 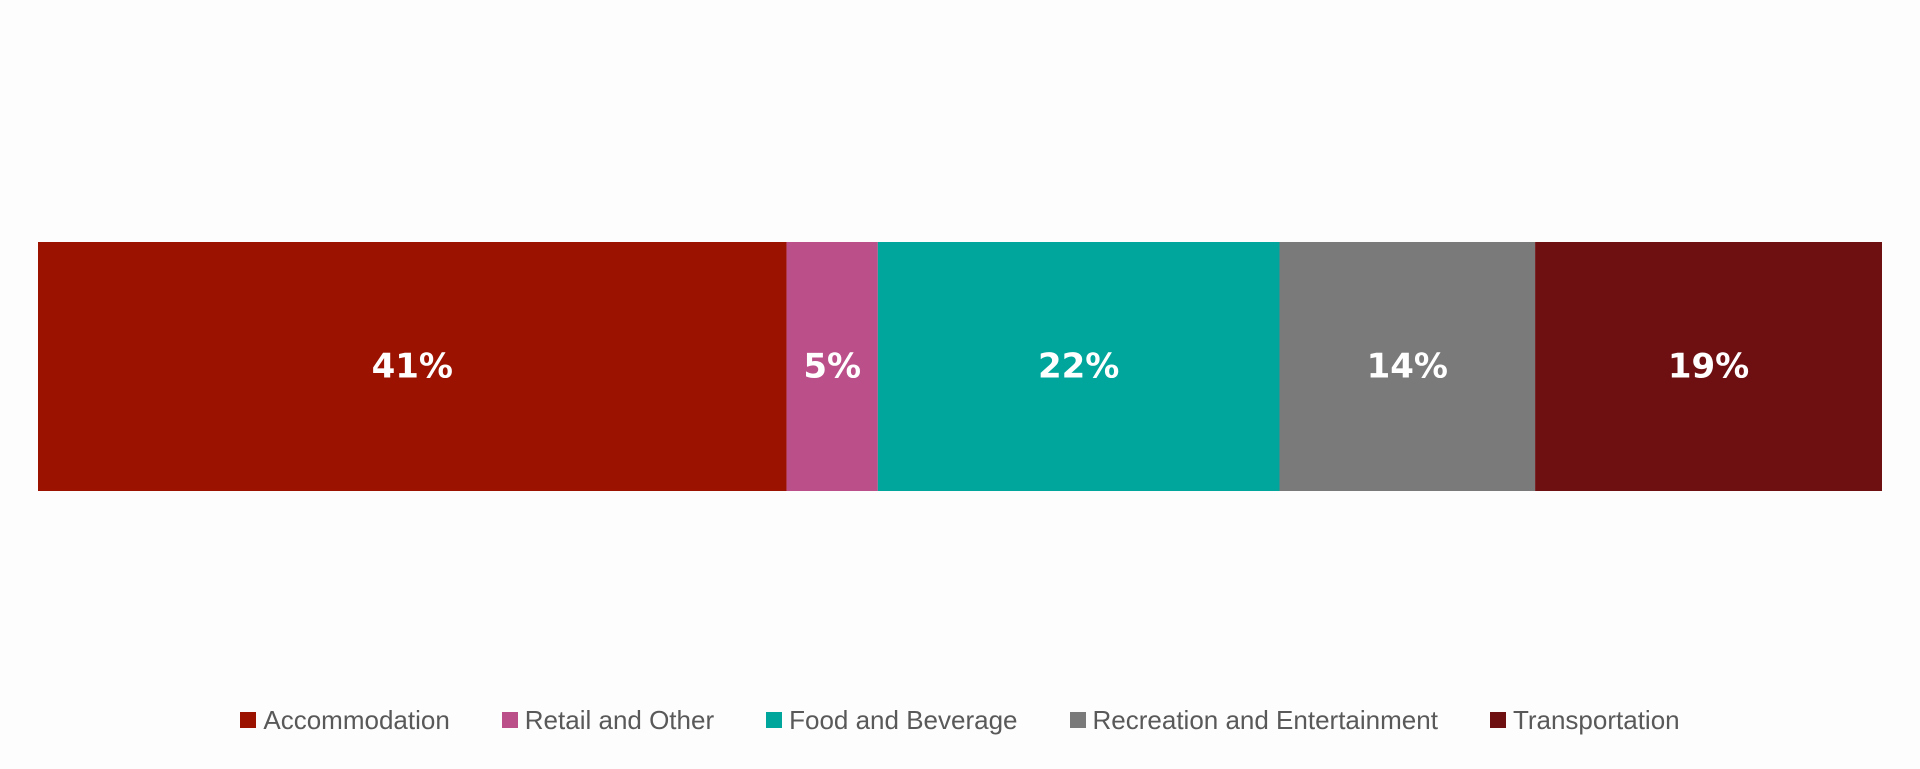 I want to click on bar-segment-retail-and-other, so click(x=832, y=366).